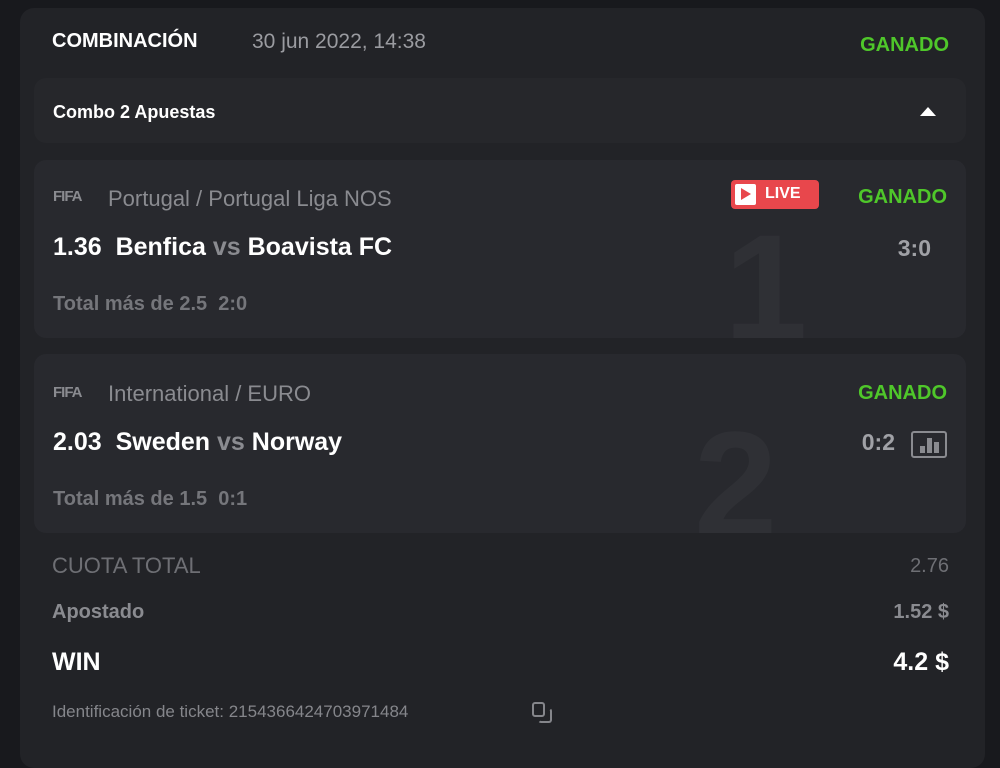 The width and height of the screenshot is (1000, 768). I want to click on bet-status: GANADO, so click(904, 45).